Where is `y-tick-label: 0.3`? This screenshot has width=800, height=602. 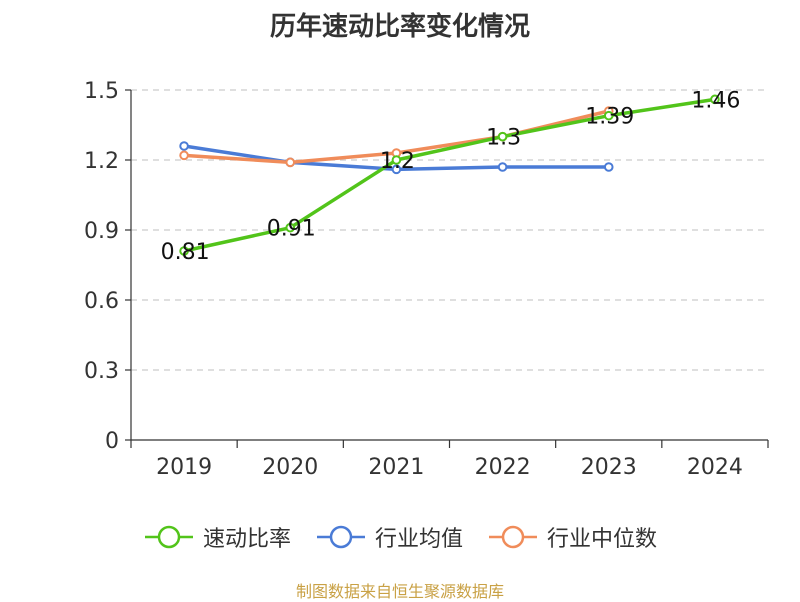
y-tick-label: 0.3 is located at coordinates (101, 371).